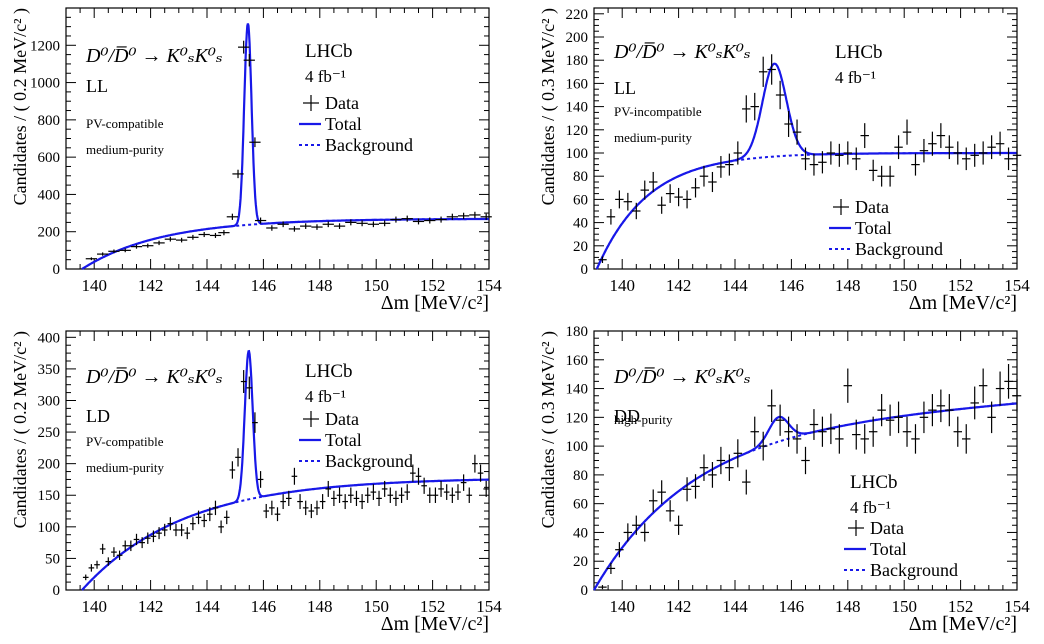  Describe the element at coordinates (577, 418) in the screenshot. I see `y-tick-label: 120` at that location.